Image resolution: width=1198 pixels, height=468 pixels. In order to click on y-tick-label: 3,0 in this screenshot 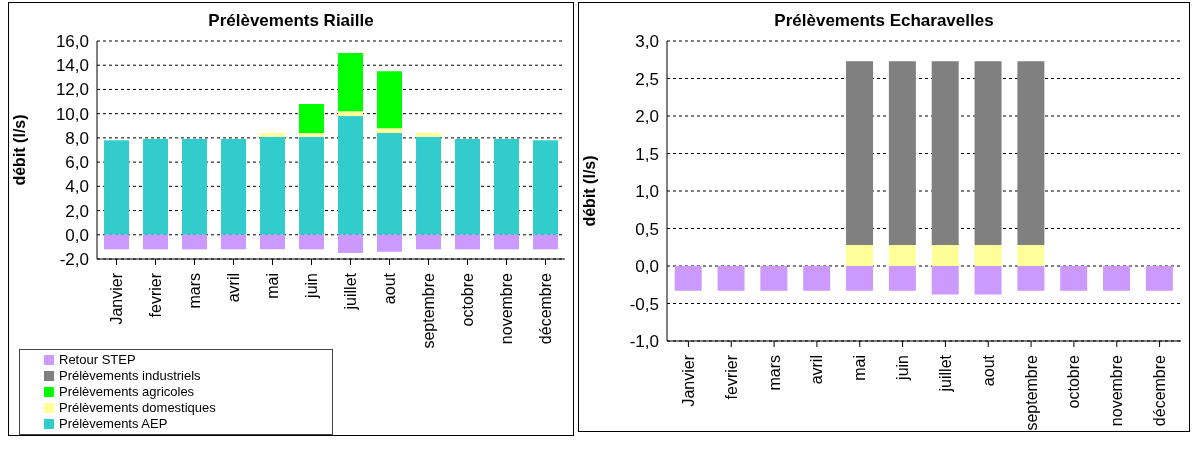, I will do `click(647, 42)`.